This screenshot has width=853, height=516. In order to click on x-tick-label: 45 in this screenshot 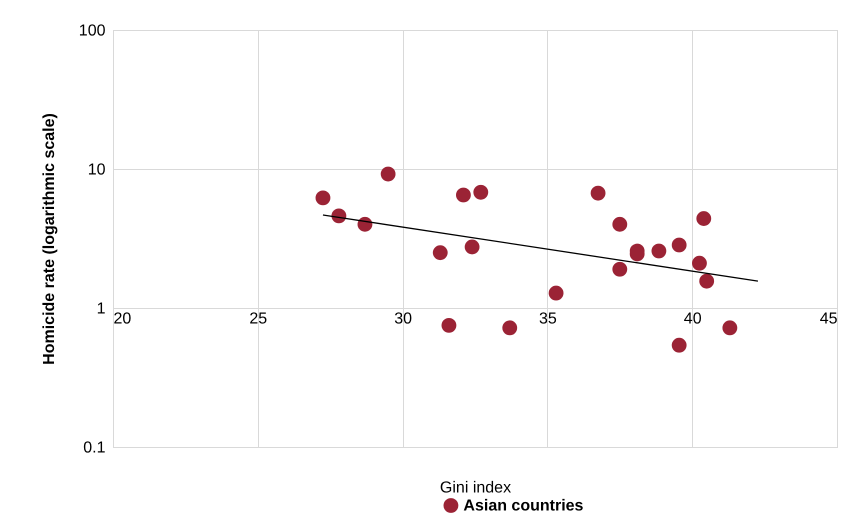, I will do `click(829, 319)`.